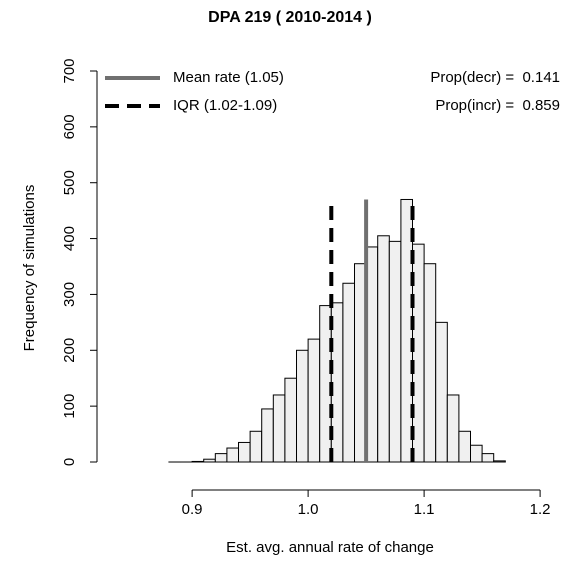 Image resolution: width=580 pixels, height=562 pixels. I want to click on legend-label: Mean rate (1.05), so click(228, 77).